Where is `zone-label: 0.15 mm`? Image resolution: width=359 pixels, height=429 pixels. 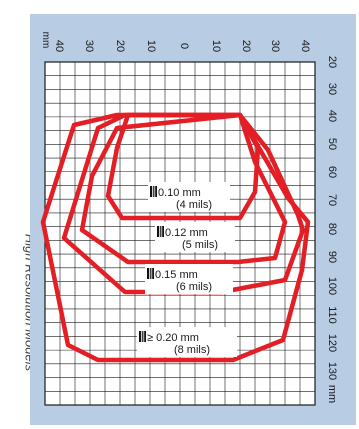
zone-label: 0.15 mm is located at coordinates (176, 275).